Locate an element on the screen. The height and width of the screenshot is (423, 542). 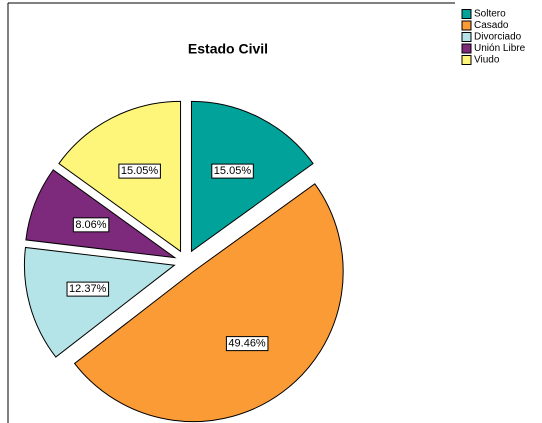
legend-label: Casado is located at coordinates (491, 25).